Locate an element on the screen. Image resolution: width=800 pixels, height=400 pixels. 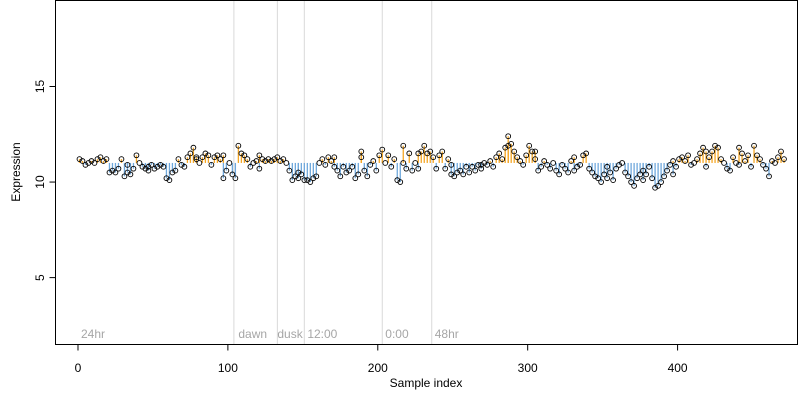
y-tick-label-2: 15 is located at coordinates (40, 87).